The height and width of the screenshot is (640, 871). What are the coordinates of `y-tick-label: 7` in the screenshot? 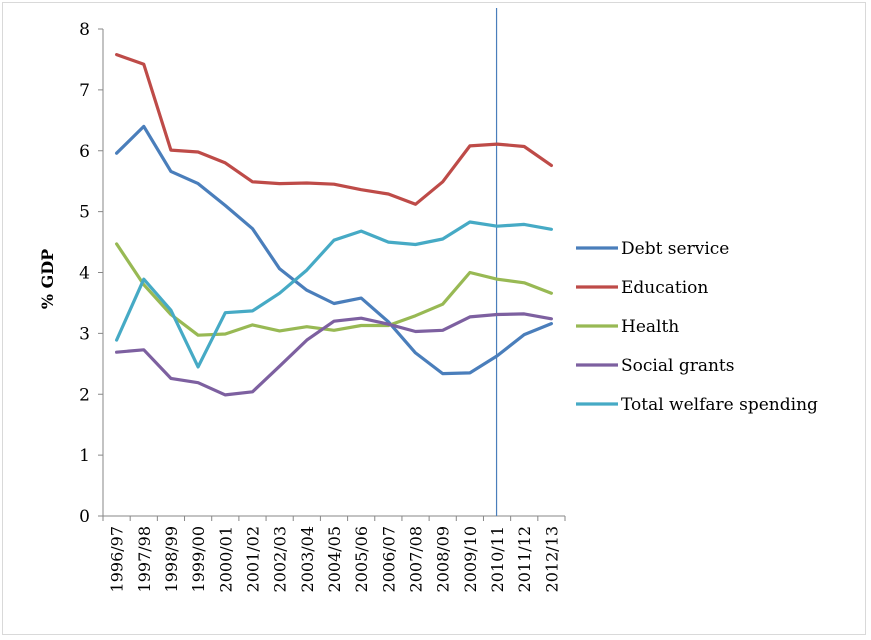 It's located at (84, 91).